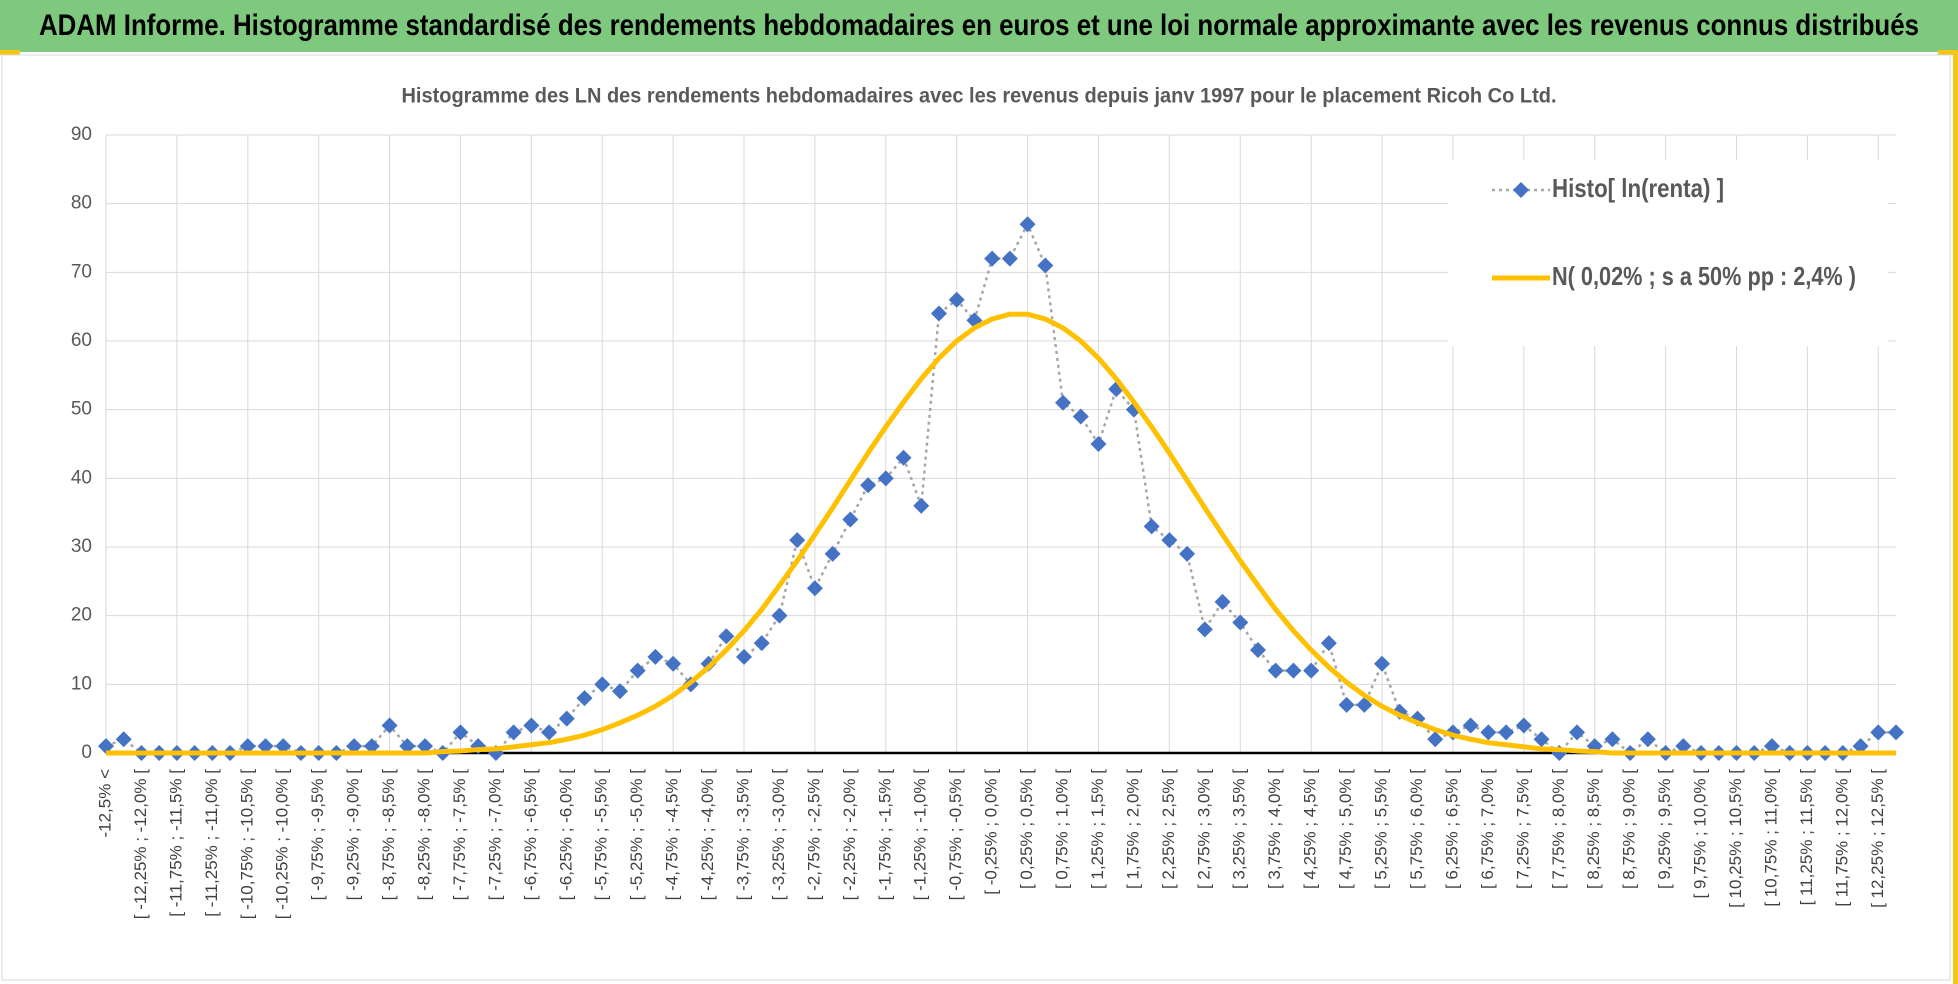 The image size is (1958, 984). What do you see at coordinates (849, 835) in the screenshot?
I see `x-tick-label: [ -2,25% ; -2,0% [` at bounding box center [849, 835].